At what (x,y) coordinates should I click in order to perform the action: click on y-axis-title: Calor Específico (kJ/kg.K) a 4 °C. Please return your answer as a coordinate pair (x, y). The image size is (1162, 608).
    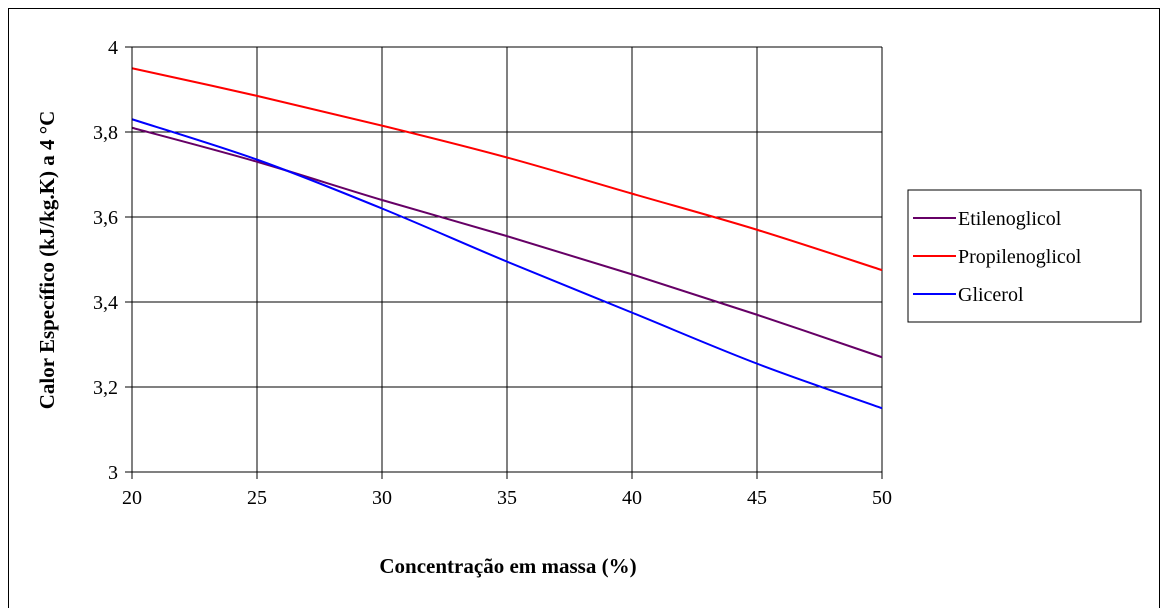
    Looking at the image, I should click on (47, 260).